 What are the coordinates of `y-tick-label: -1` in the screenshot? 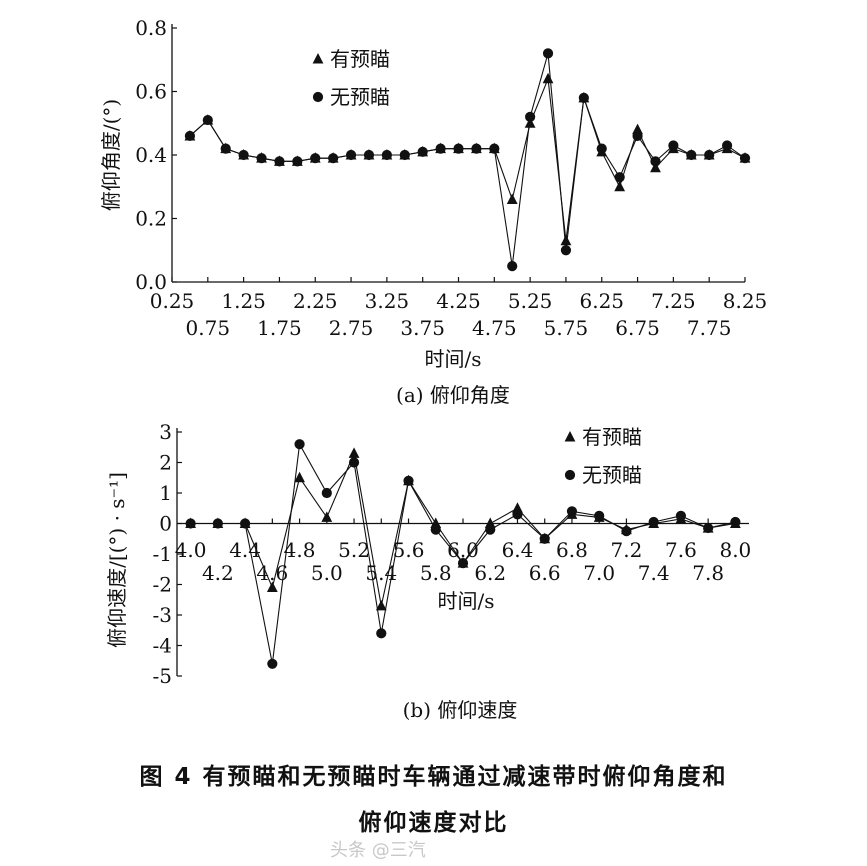 It's located at (162, 554).